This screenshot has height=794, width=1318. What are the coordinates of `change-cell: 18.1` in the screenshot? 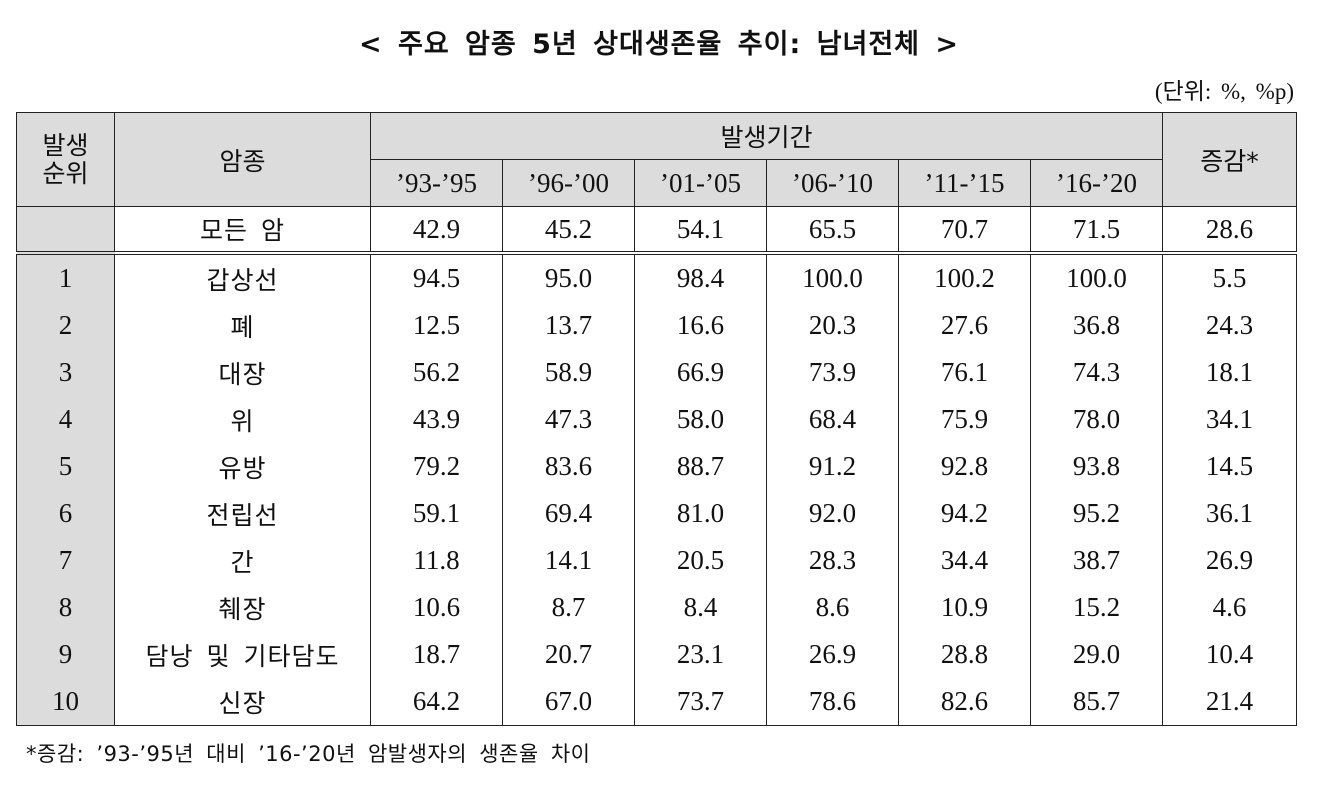 It's located at (1230, 372).